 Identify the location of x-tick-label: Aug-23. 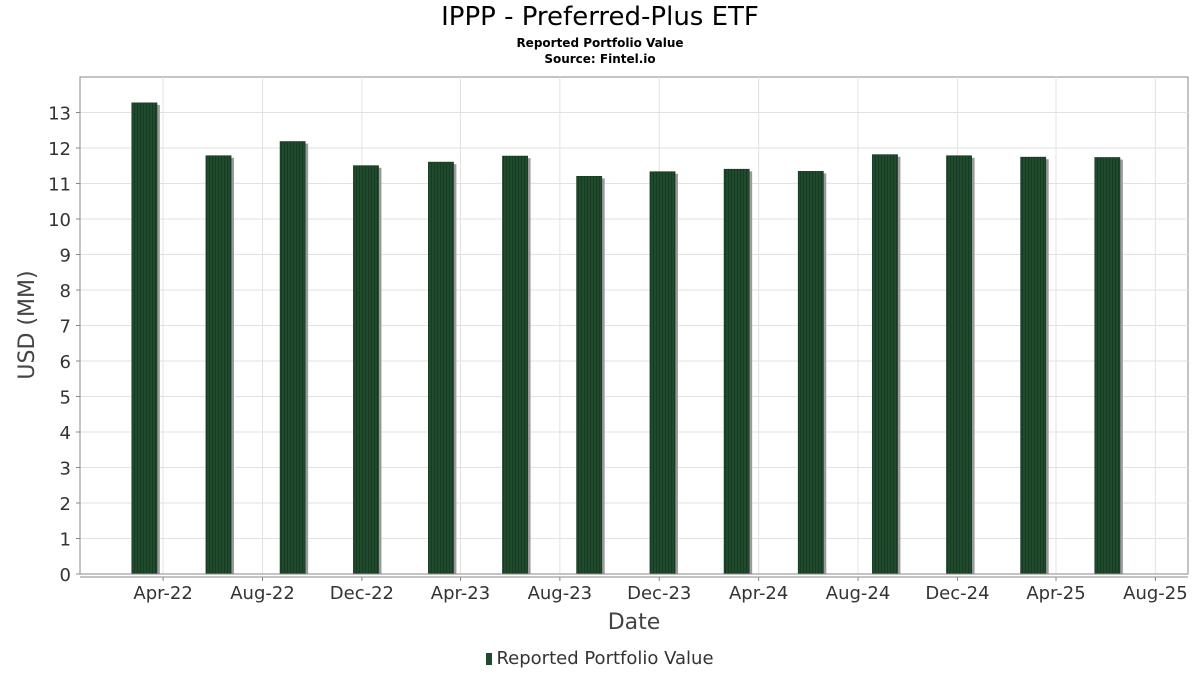
(560, 593).